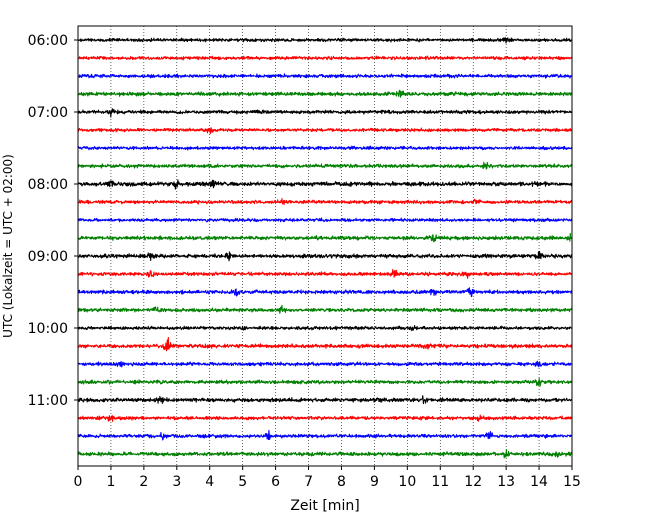 Image resolution: width=650 pixels, height=520 pixels. What do you see at coordinates (341, 482) in the screenshot?
I see `x-tick-label: 8` at bounding box center [341, 482].